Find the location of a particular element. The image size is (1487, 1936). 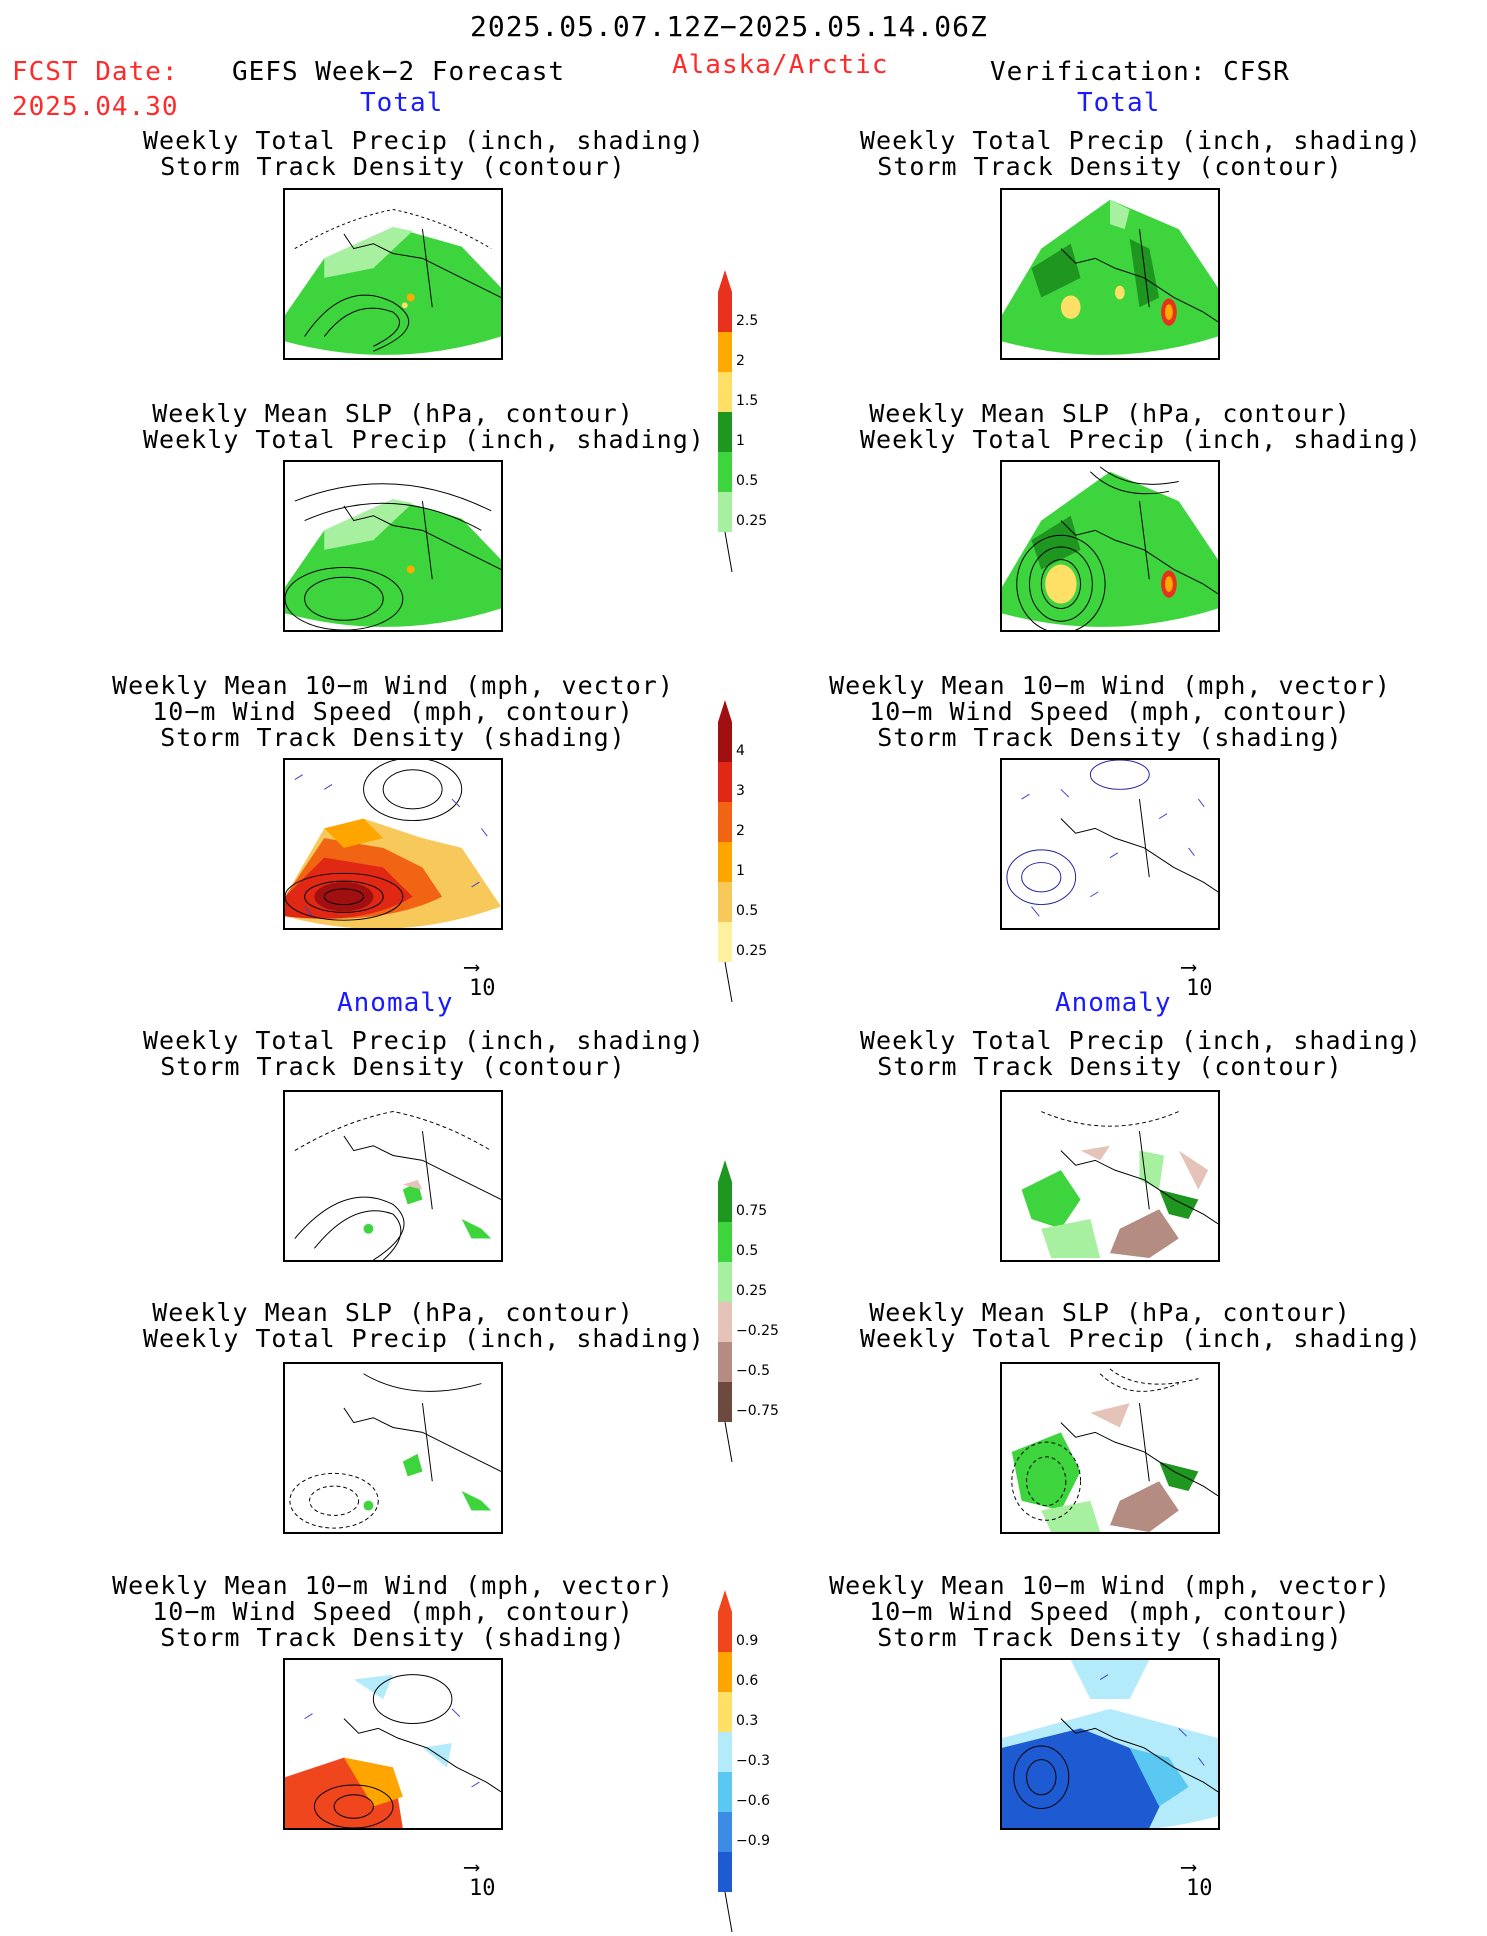

map-obs-total-precip is located at coordinates (1110, 274).